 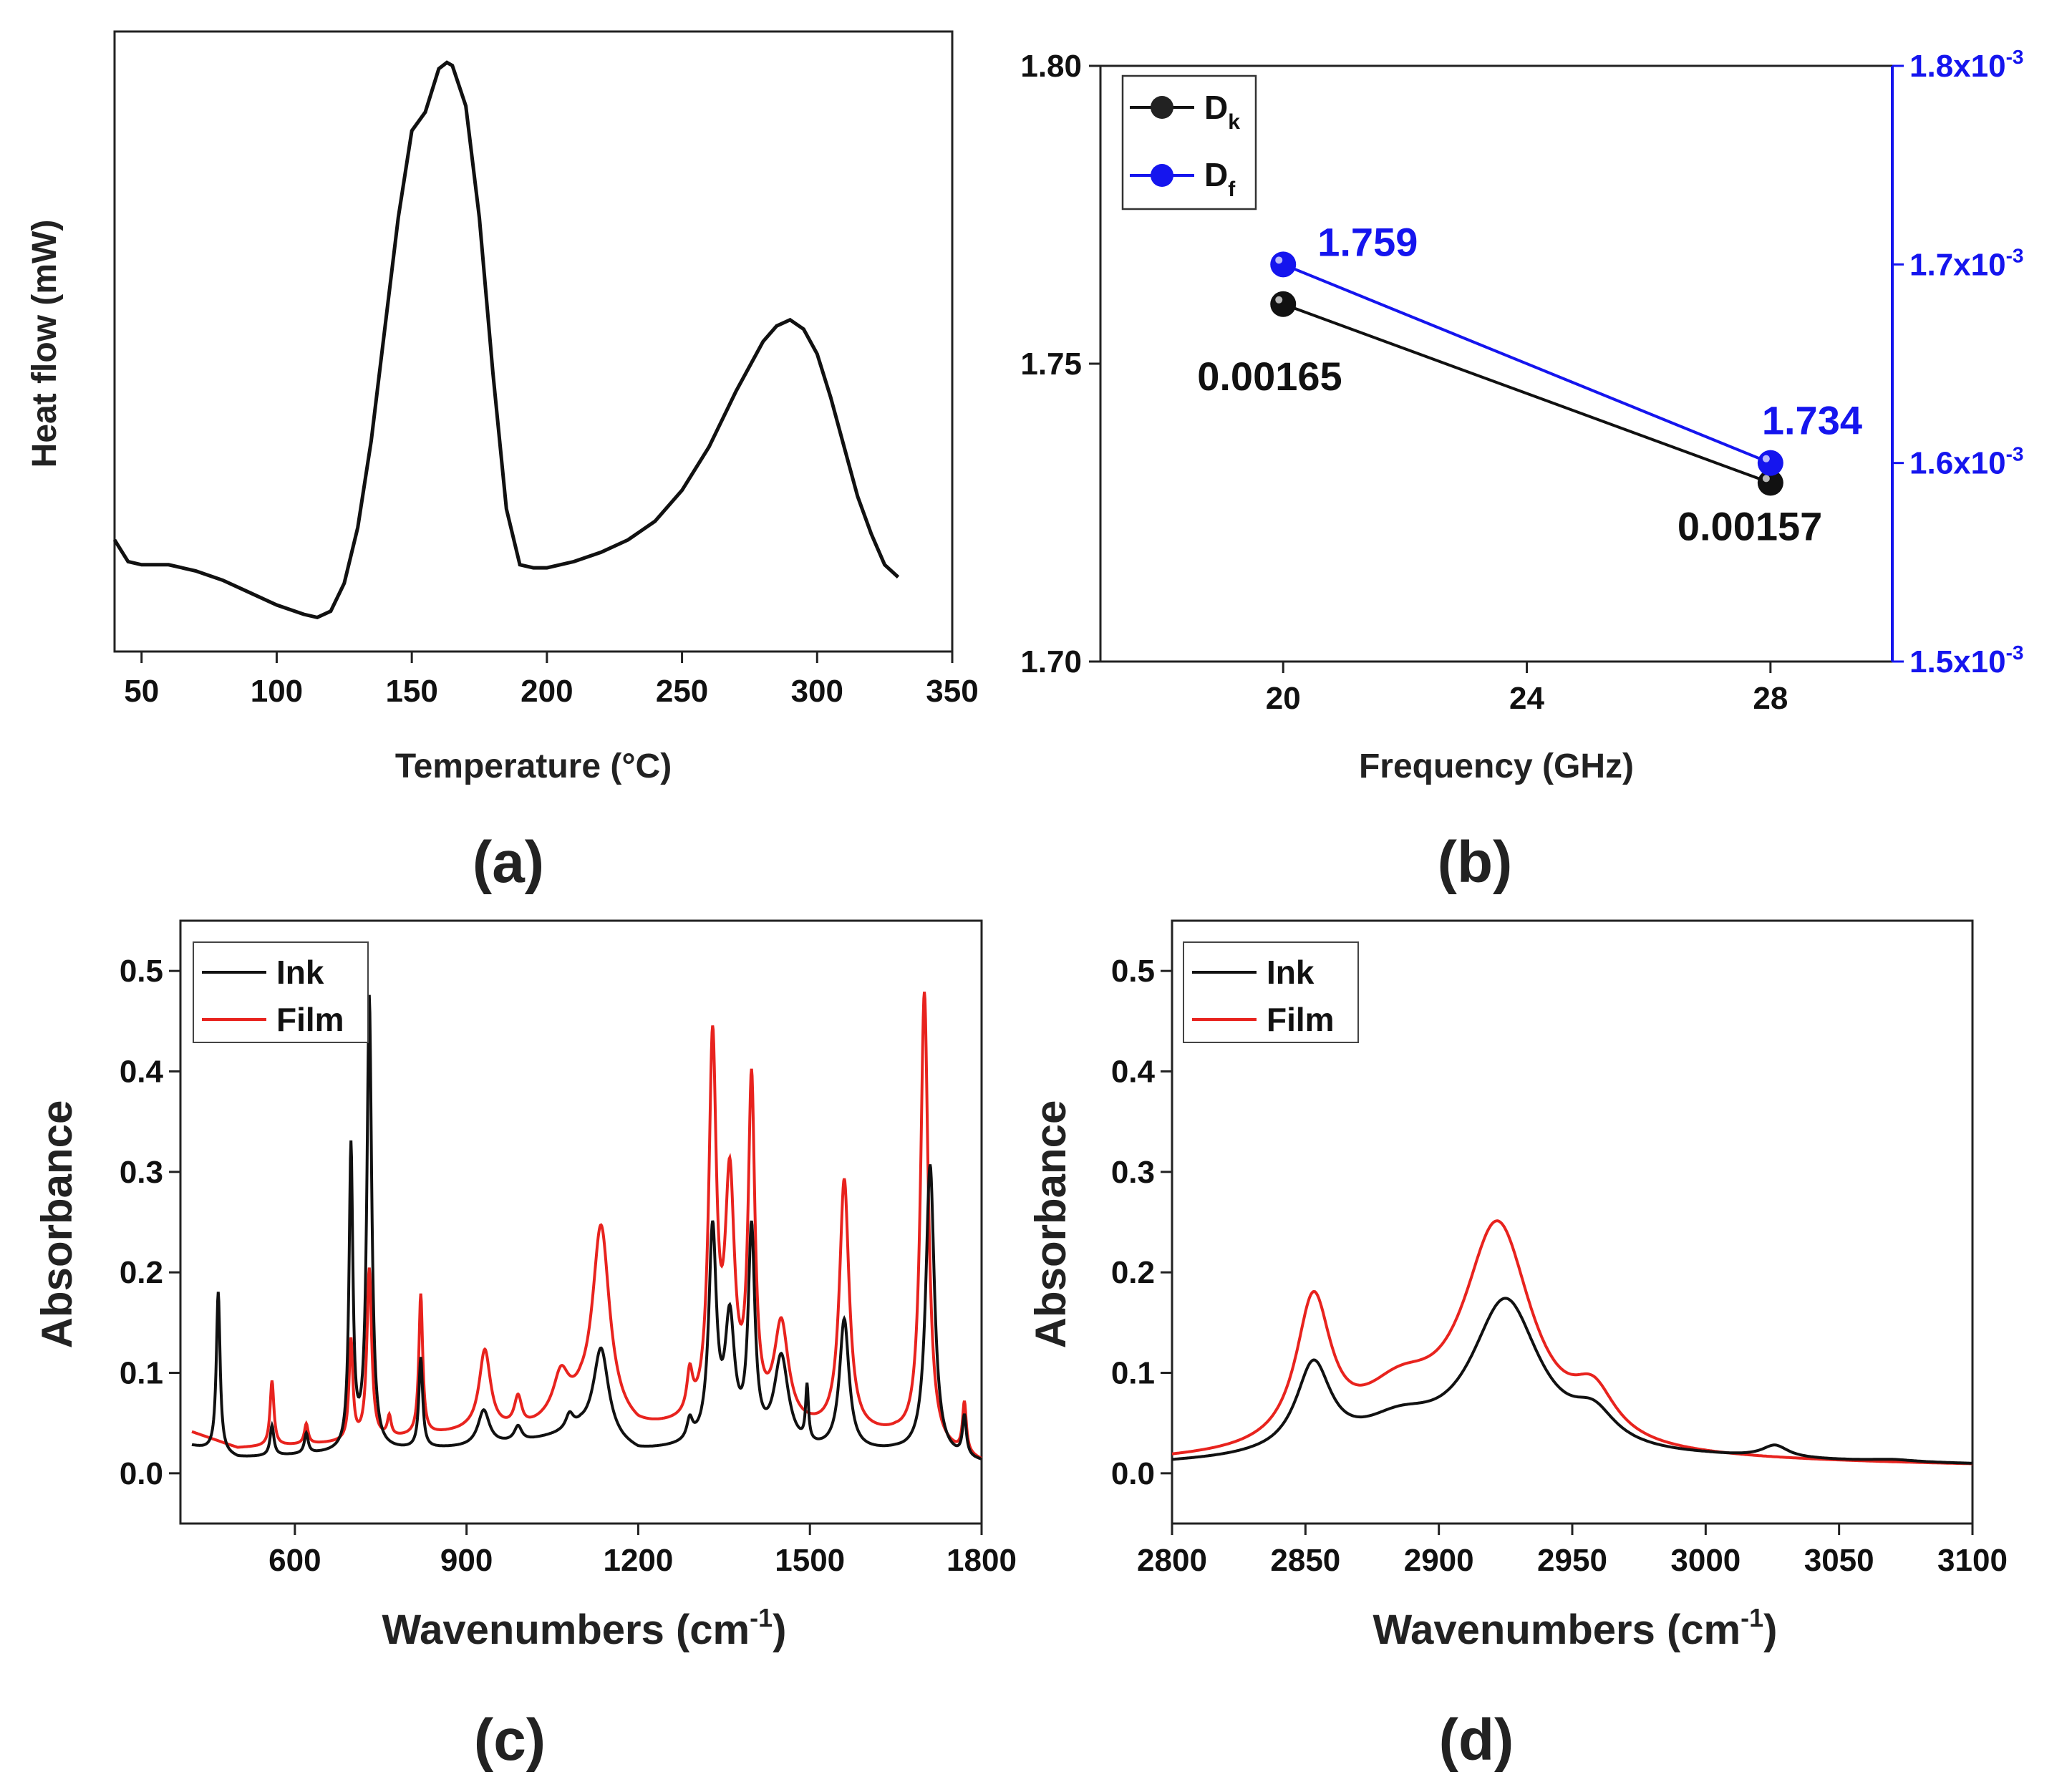 What do you see at coordinates (277, 691) in the screenshot?
I see `chart-a-x-tick-label: 100` at bounding box center [277, 691].